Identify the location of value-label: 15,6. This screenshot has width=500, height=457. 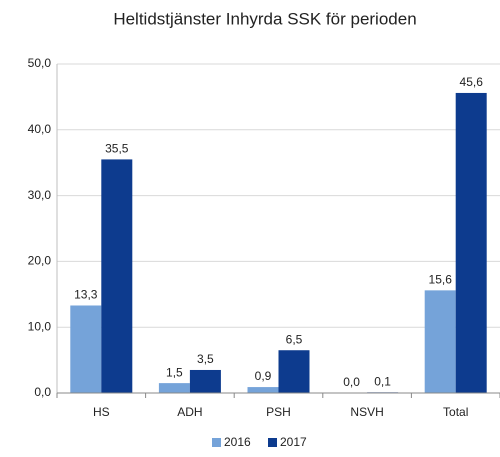
(441, 280).